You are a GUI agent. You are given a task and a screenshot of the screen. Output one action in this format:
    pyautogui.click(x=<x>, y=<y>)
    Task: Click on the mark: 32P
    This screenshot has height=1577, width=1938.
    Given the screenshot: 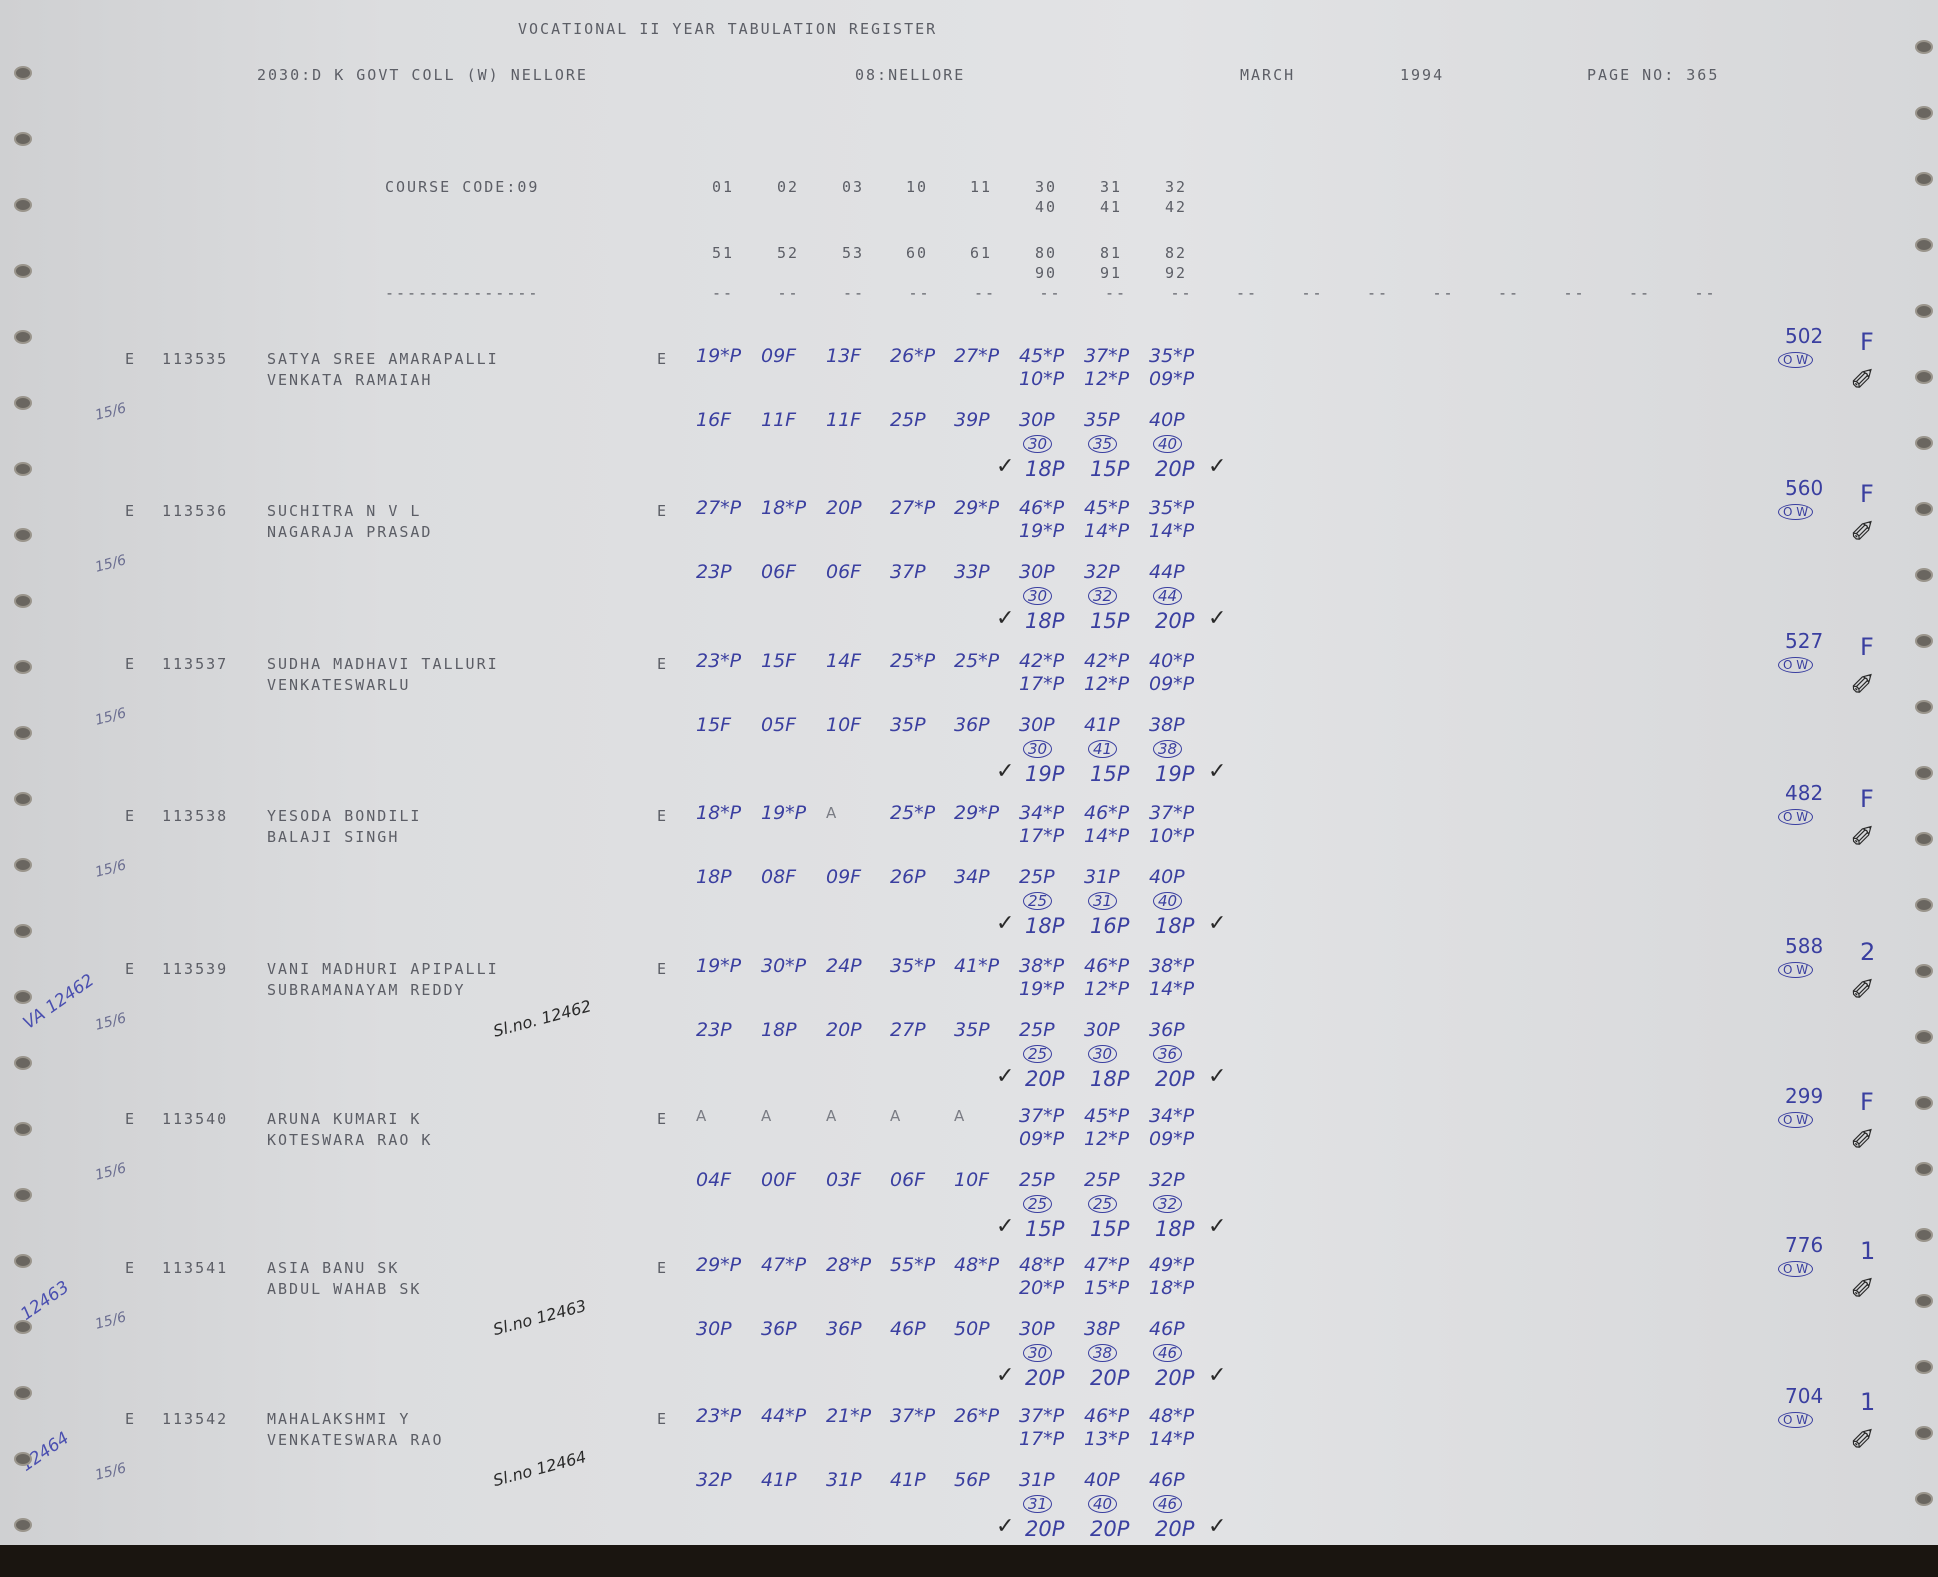 What is the action you would take?
    pyautogui.click(x=1167, y=1180)
    